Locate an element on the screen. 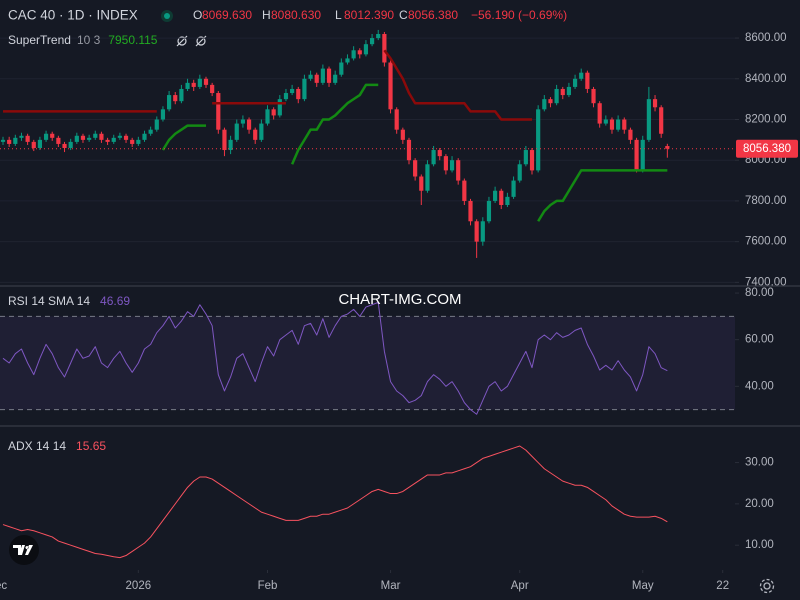 The image size is (800, 600). y-tick-label: 7800.00 is located at coordinates (766, 201).